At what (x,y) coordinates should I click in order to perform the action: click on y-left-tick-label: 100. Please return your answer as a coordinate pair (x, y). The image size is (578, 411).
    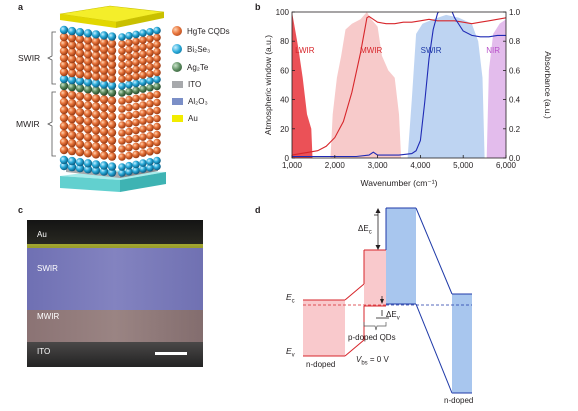
    Looking at the image, I should click on (283, 12).